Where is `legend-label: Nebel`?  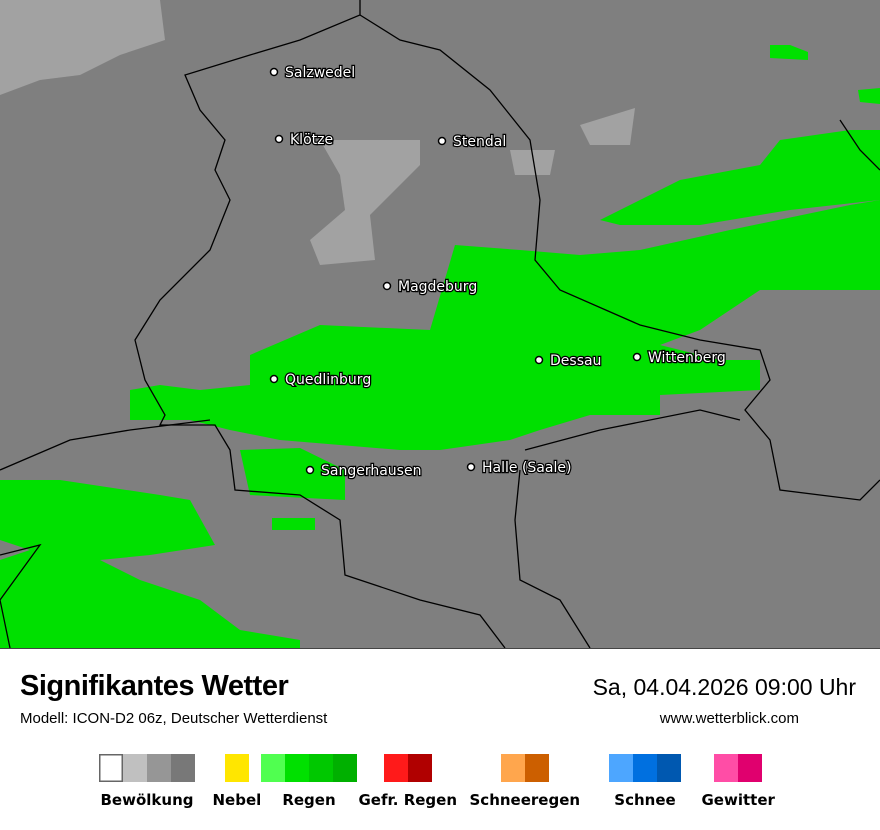
legend-label: Nebel is located at coordinates (237, 800).